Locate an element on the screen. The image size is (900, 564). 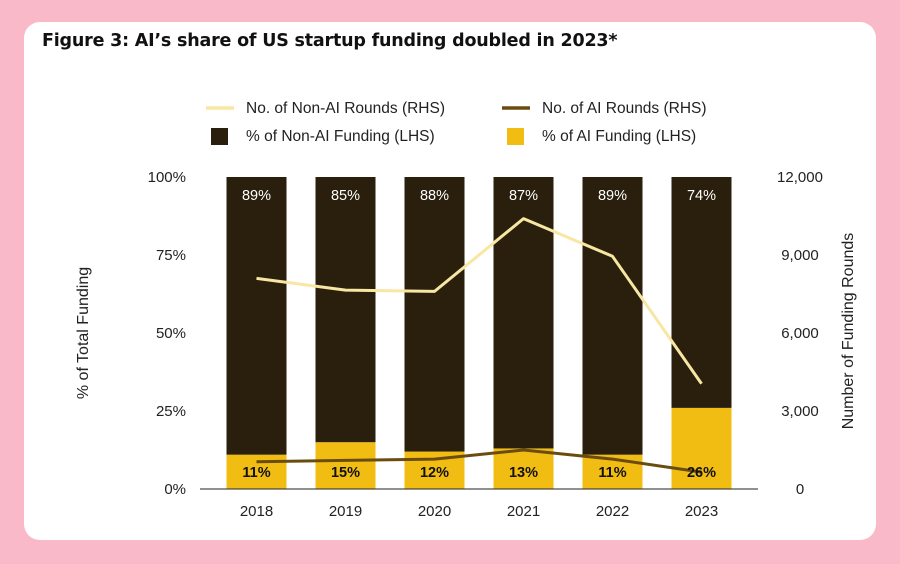
legend-label-of-non-ai-funding-lhs: % of Non-AI Funding (LHS) is located at coordinates (340, 136).